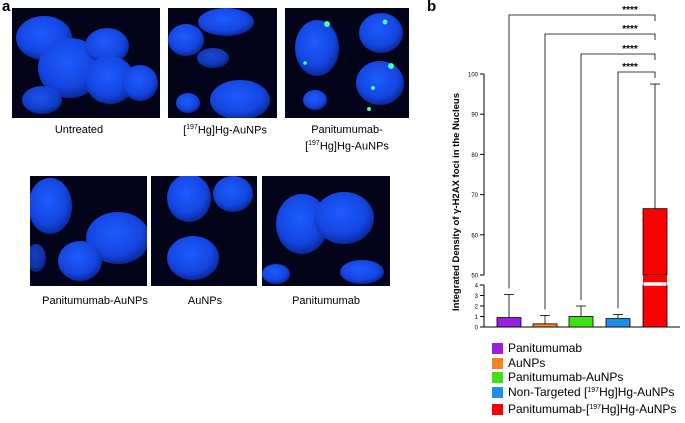 The width and height of the screenshot is (685, 423). What do you see at coordinates (326, 301) in the screenshot?
I see `caption-pan: Panitumumab` at bounding box center [326, 301].